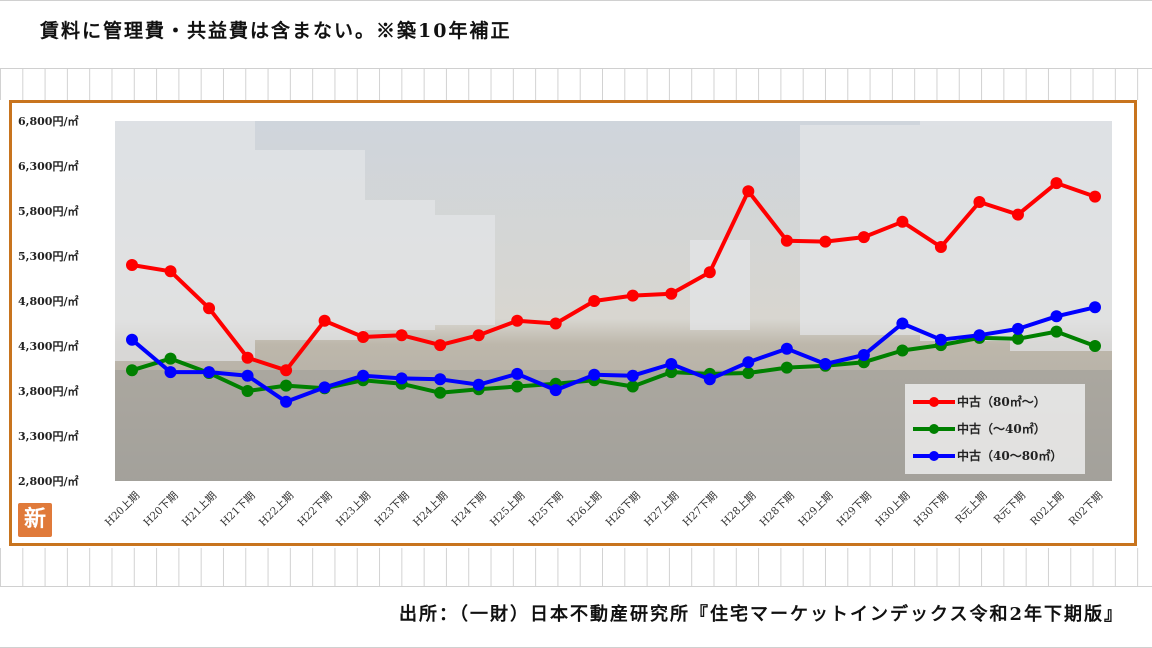 Image resolution: width=1152 pixels, height=648 pixels. What do you see at coordinates (48, 121) in the screenshot?
I see `y-tick-label: 6,800円/㎡` at bounding box center [48, 121].